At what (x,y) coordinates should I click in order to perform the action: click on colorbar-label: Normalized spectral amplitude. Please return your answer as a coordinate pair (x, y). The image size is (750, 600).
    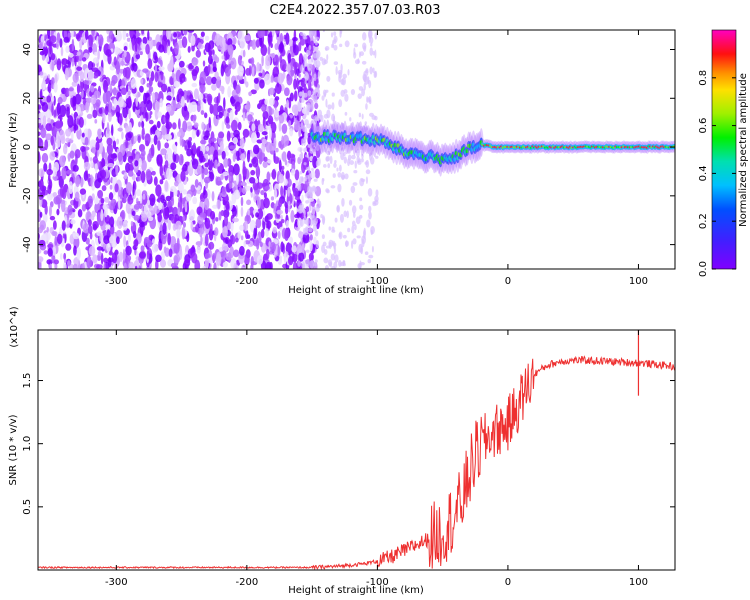
    Looking at the image, I should click on (743, 150).